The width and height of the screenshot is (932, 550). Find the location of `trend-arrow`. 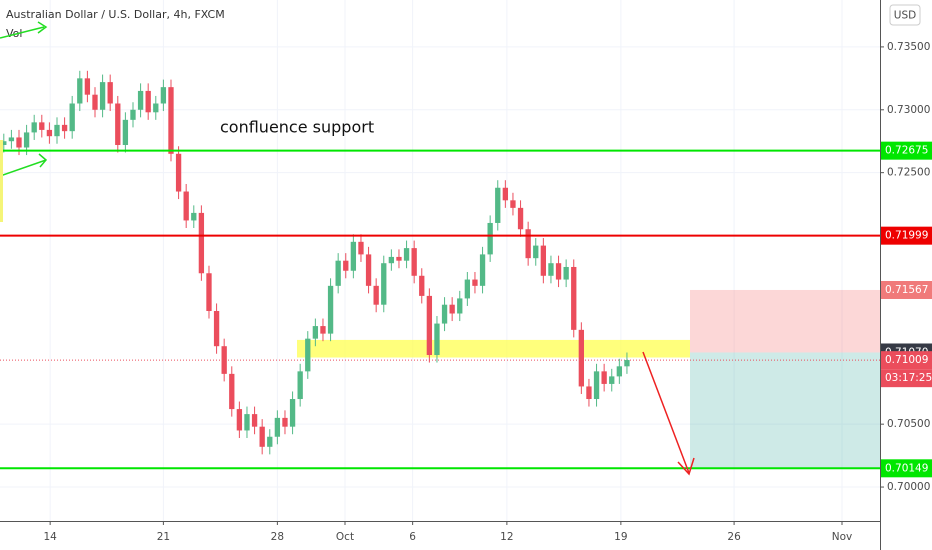

trend-arrow is located at coordinates (22, 32).